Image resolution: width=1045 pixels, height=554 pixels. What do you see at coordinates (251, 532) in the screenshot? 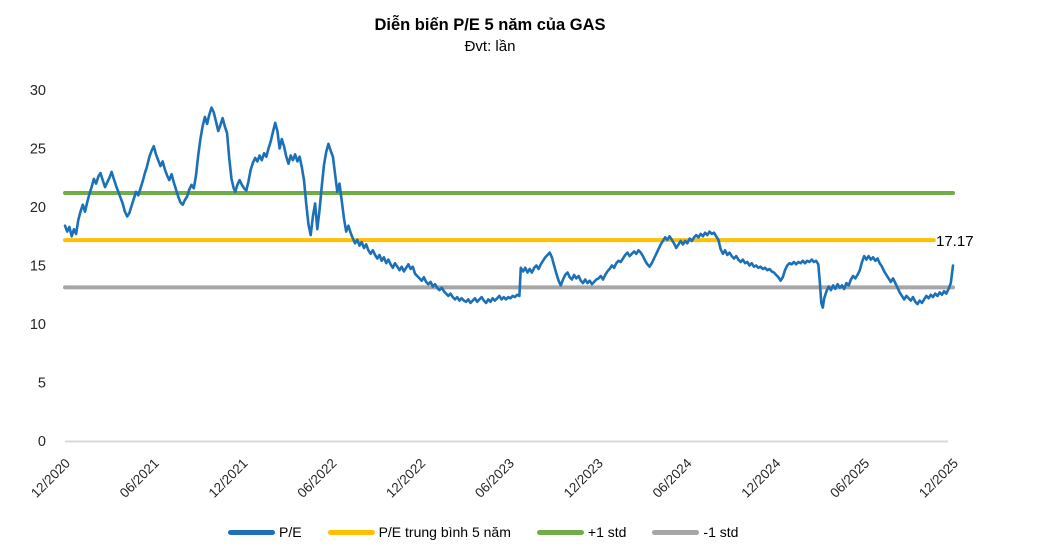
I see `pe-line-swatch-icon` at bounding box center [251, 532].